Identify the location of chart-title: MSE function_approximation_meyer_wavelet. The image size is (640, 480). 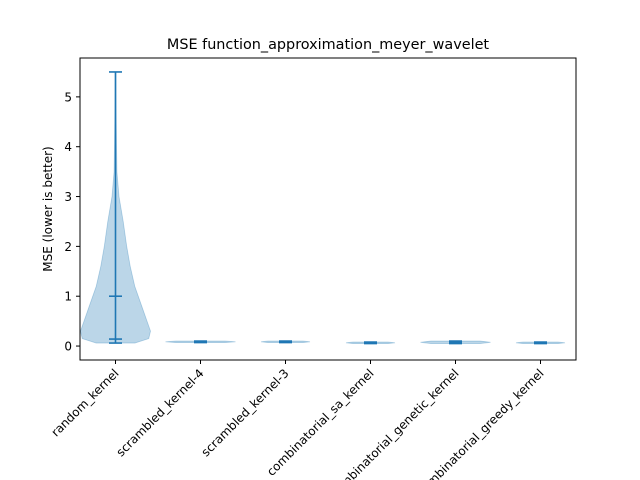
(328, 45).